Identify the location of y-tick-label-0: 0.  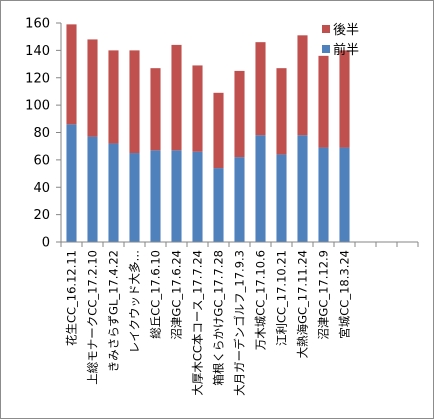
(46, 243).